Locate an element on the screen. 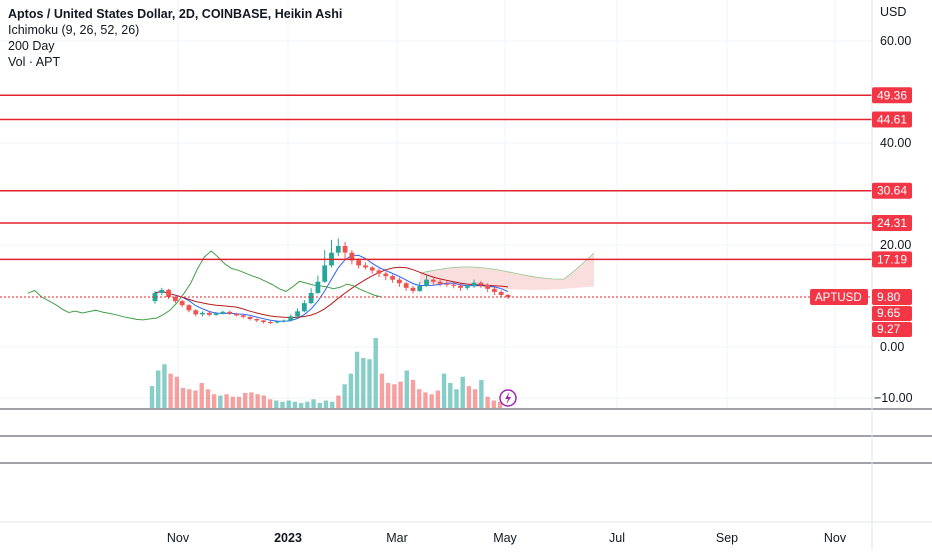 The image size is (932, 555). indicator-lines is located at coordinates (268, 286).